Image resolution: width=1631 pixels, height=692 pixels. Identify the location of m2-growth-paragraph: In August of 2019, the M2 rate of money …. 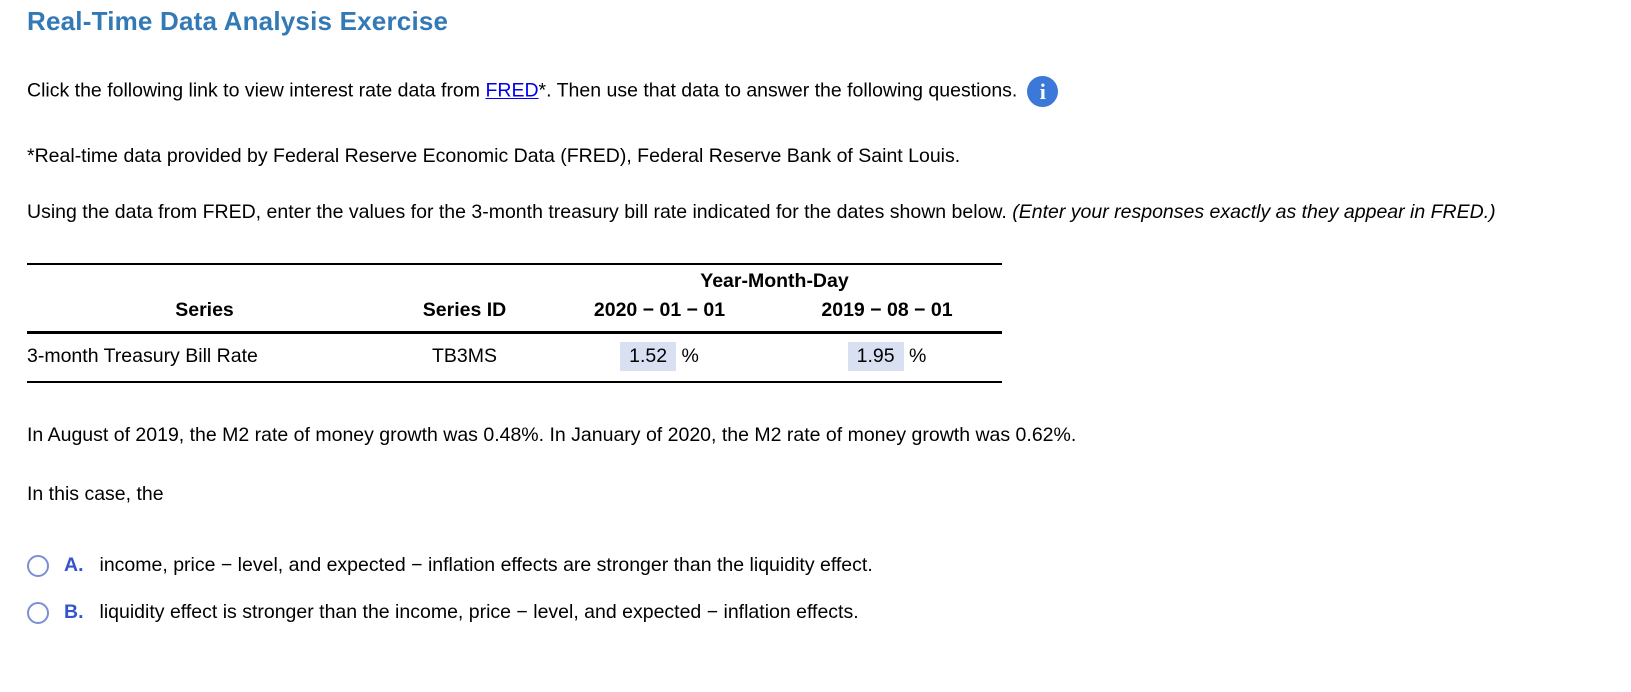
(552, 435).